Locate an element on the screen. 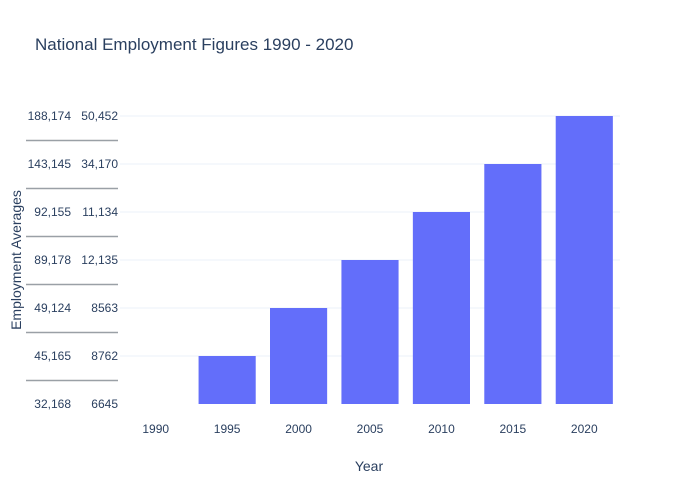 This screenshot has width=700, height=500. x-tick-label: 2020 is located at coordinates (584, 429).